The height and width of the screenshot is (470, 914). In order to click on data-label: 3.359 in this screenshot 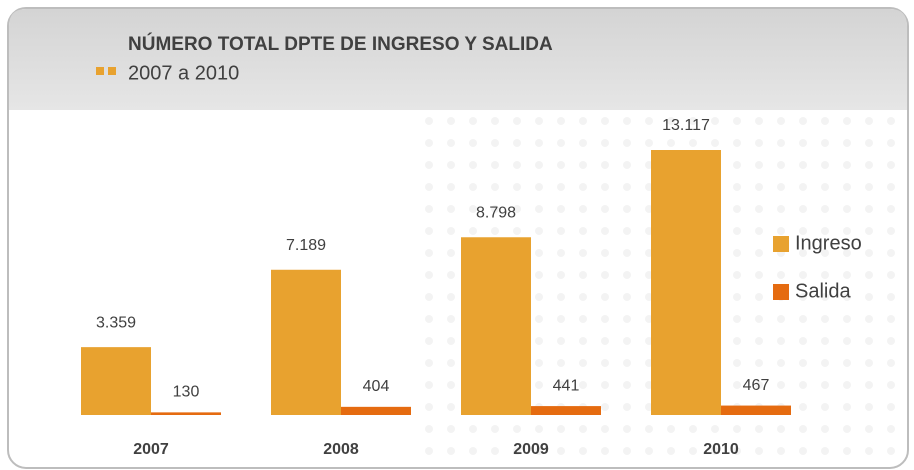, I will do `click(116, 322)`.